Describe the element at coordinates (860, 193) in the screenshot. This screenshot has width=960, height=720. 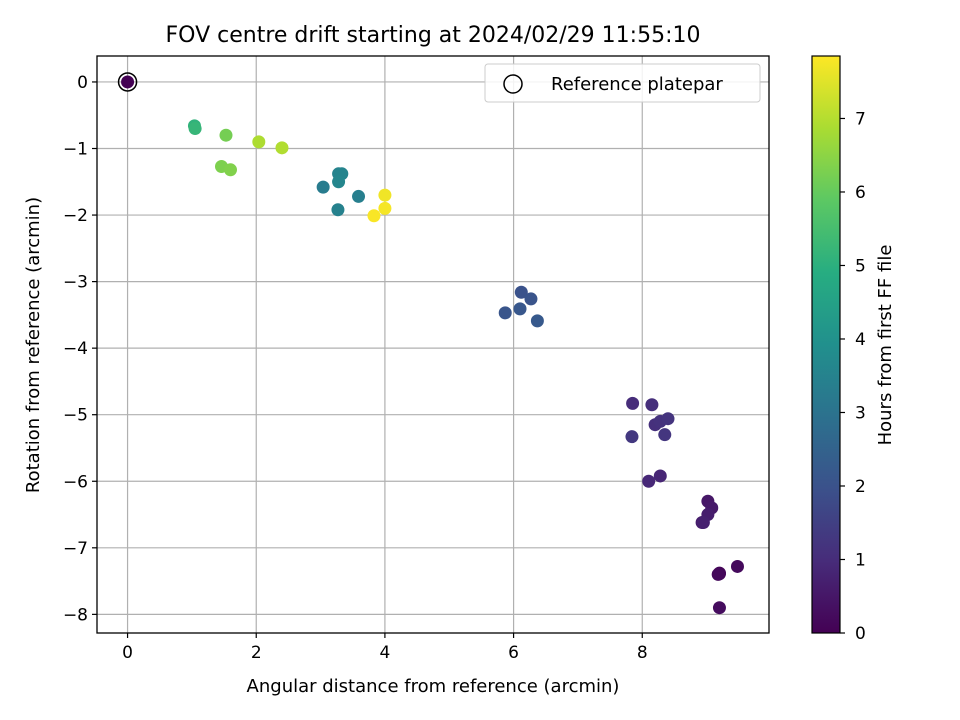
I see `colorbar-tick-label: 6` at that location.